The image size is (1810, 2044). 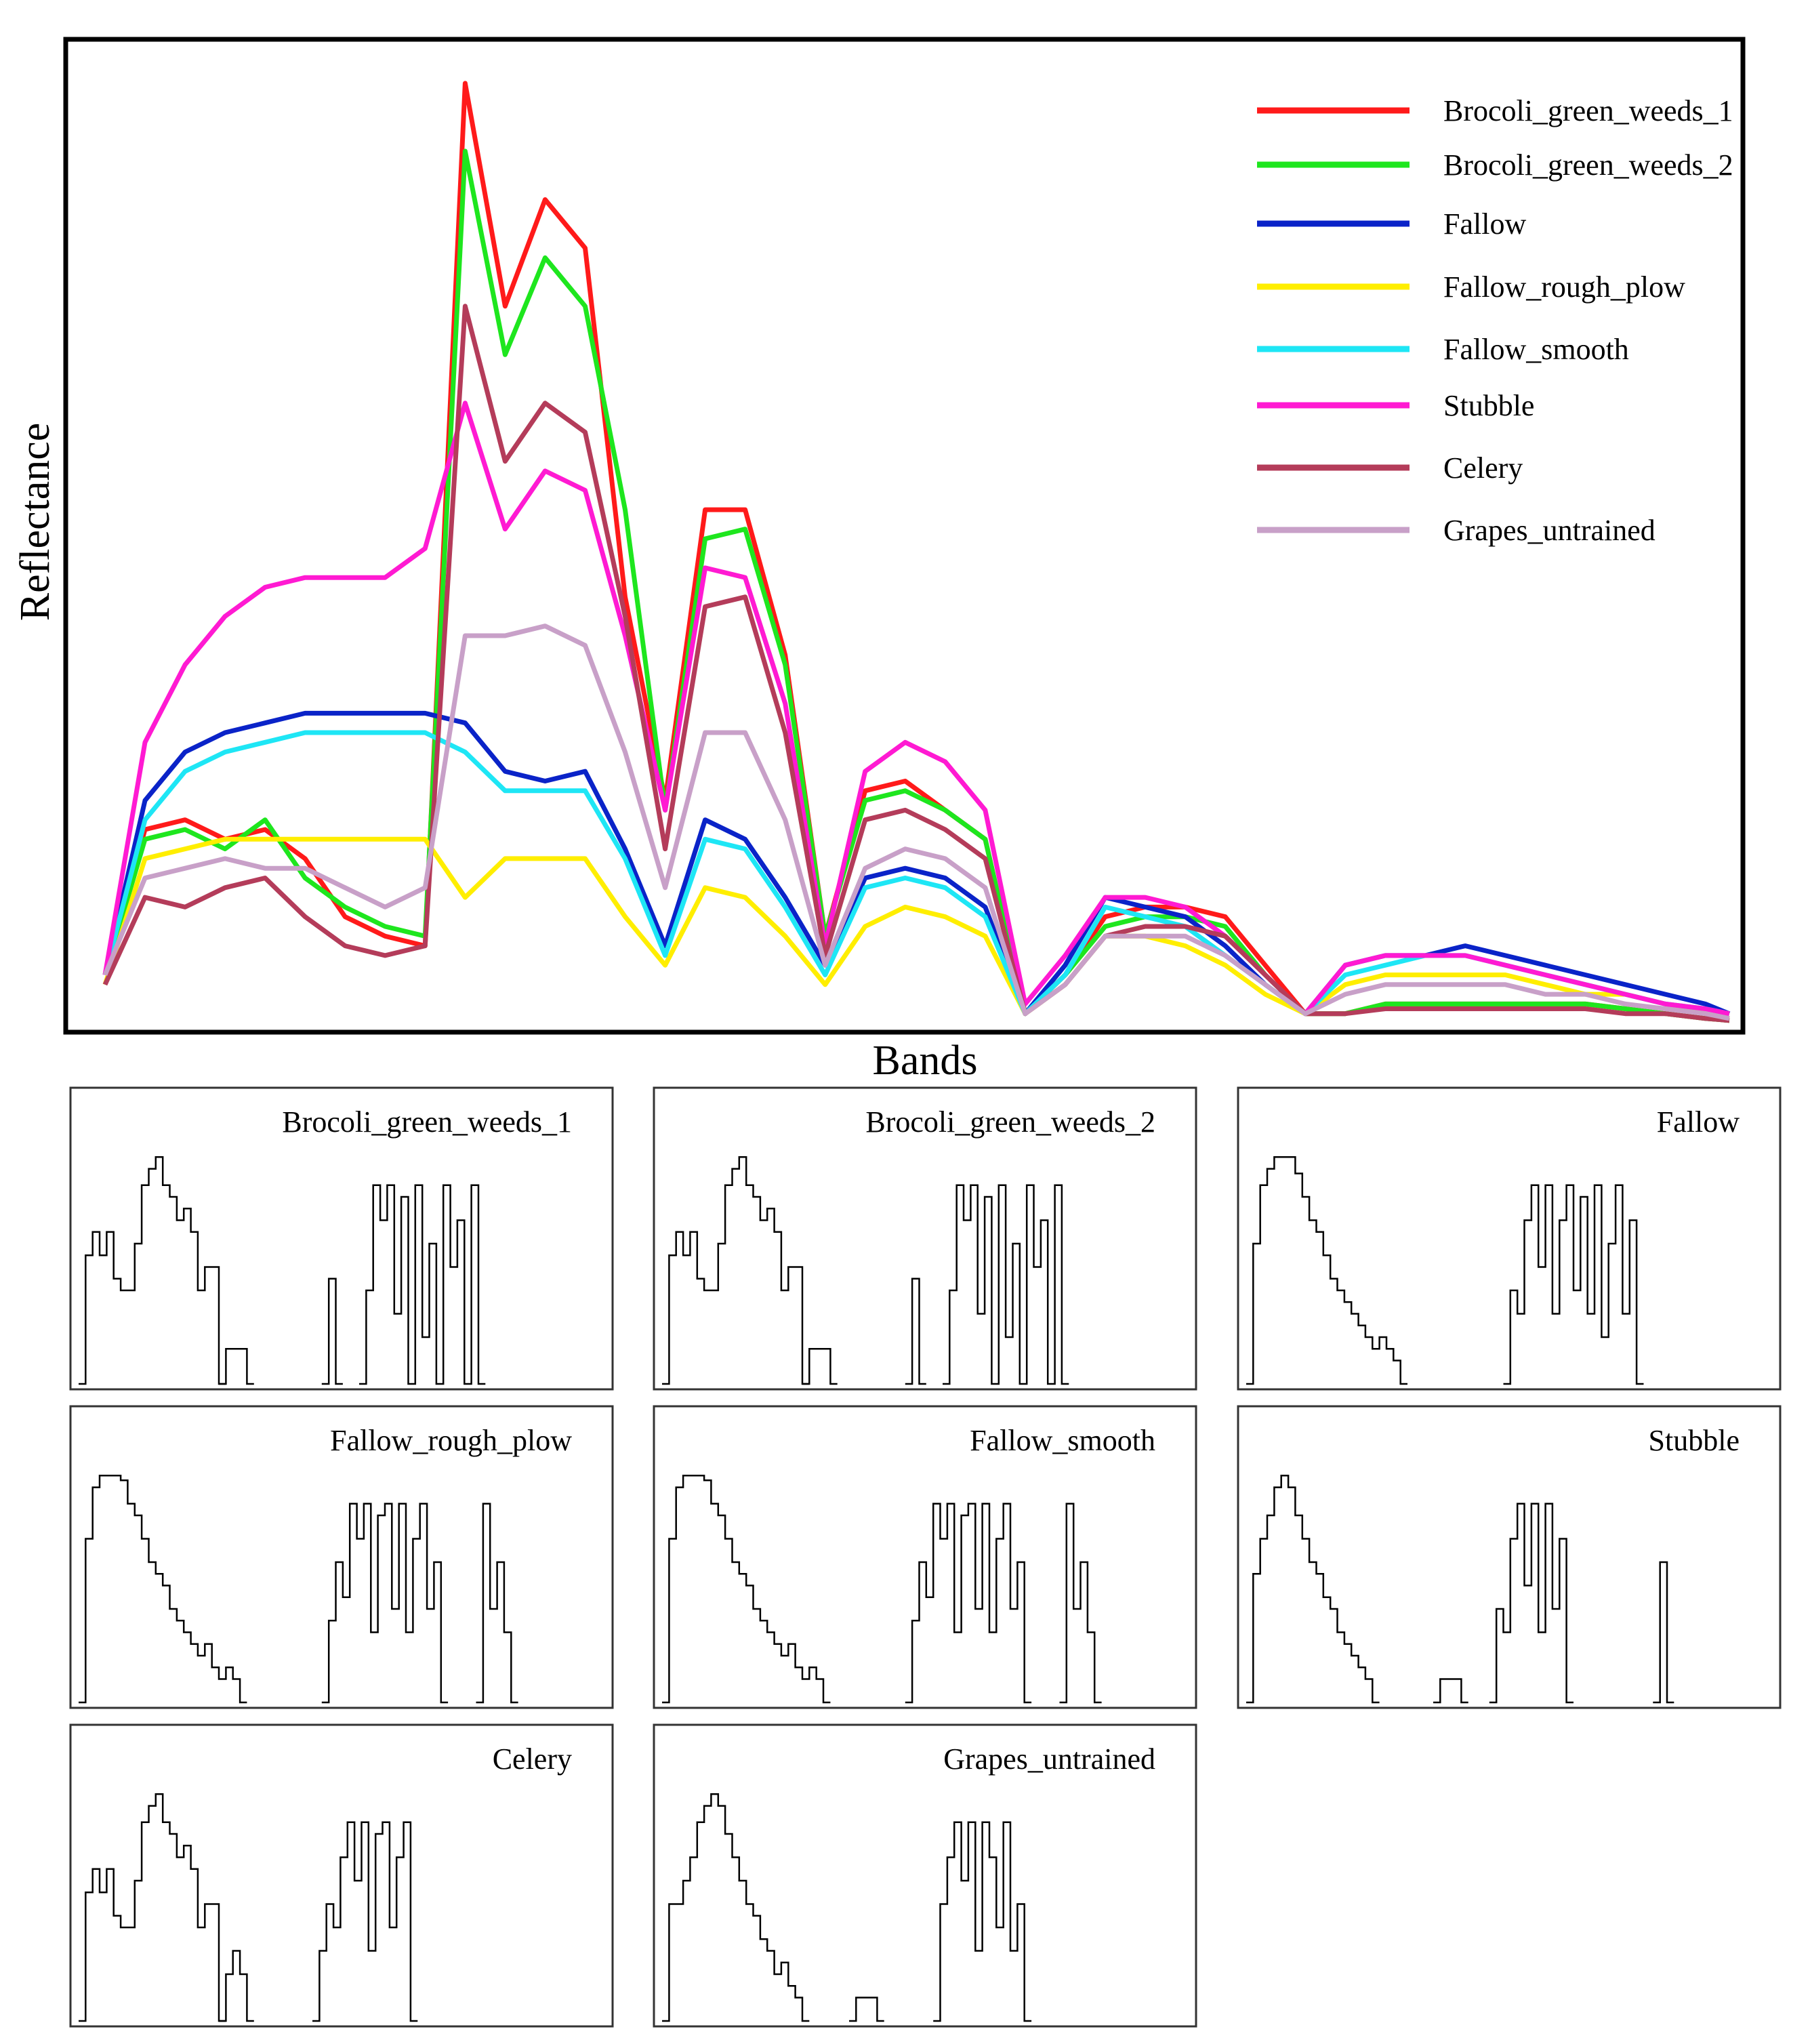 What do you see at coordinates (1694, 1440) in the screenshot?
I see `panel-title: Stubble` at bounding box center [1694, 1440].